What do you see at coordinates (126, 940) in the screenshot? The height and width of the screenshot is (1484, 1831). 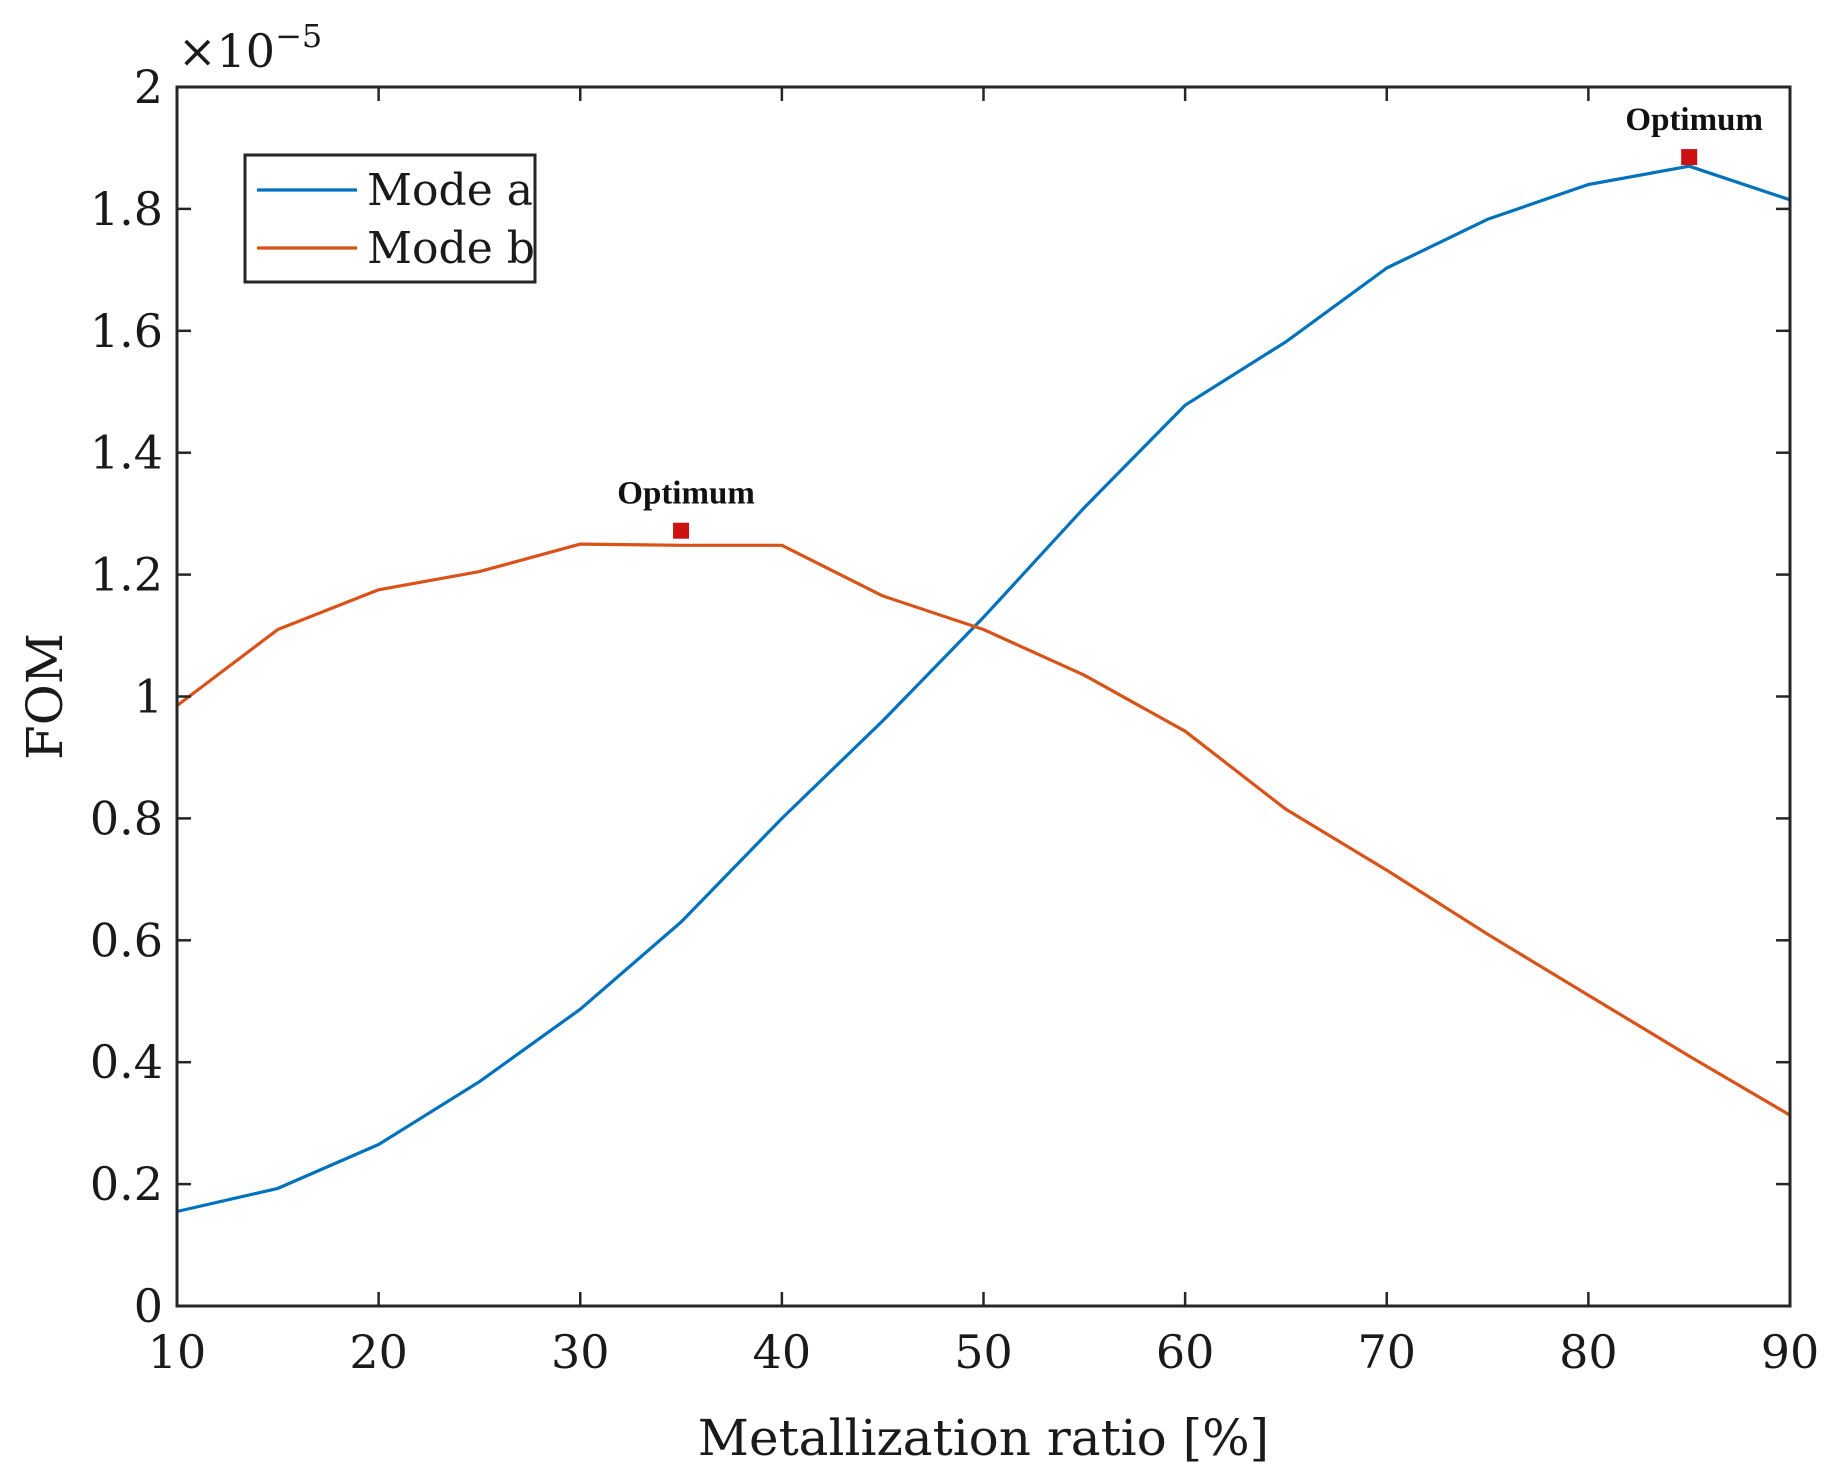 I see `y-tick-label: 0.6` at bounding box center [126, 940].